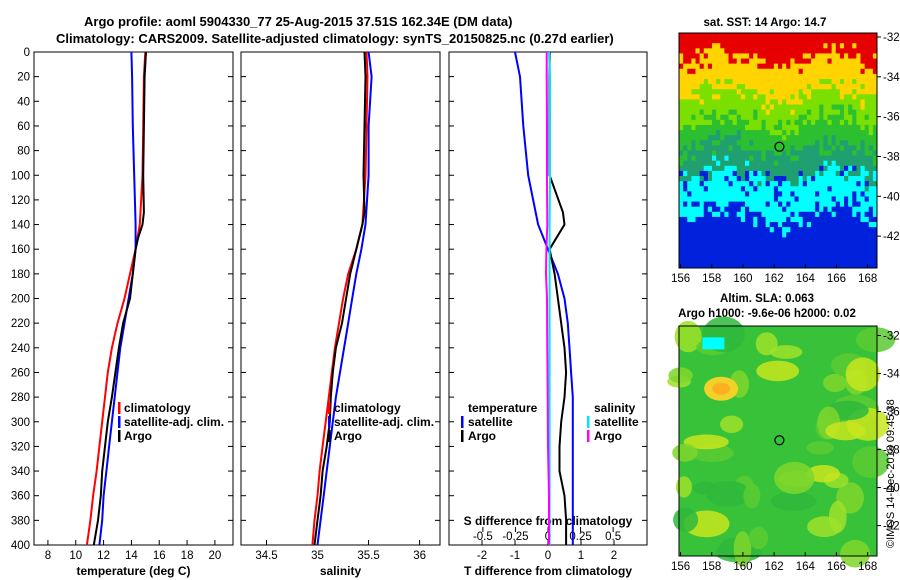  Describe the element at coordinates (823, 474) in the screenshot. I see `sla-blob` at that location.